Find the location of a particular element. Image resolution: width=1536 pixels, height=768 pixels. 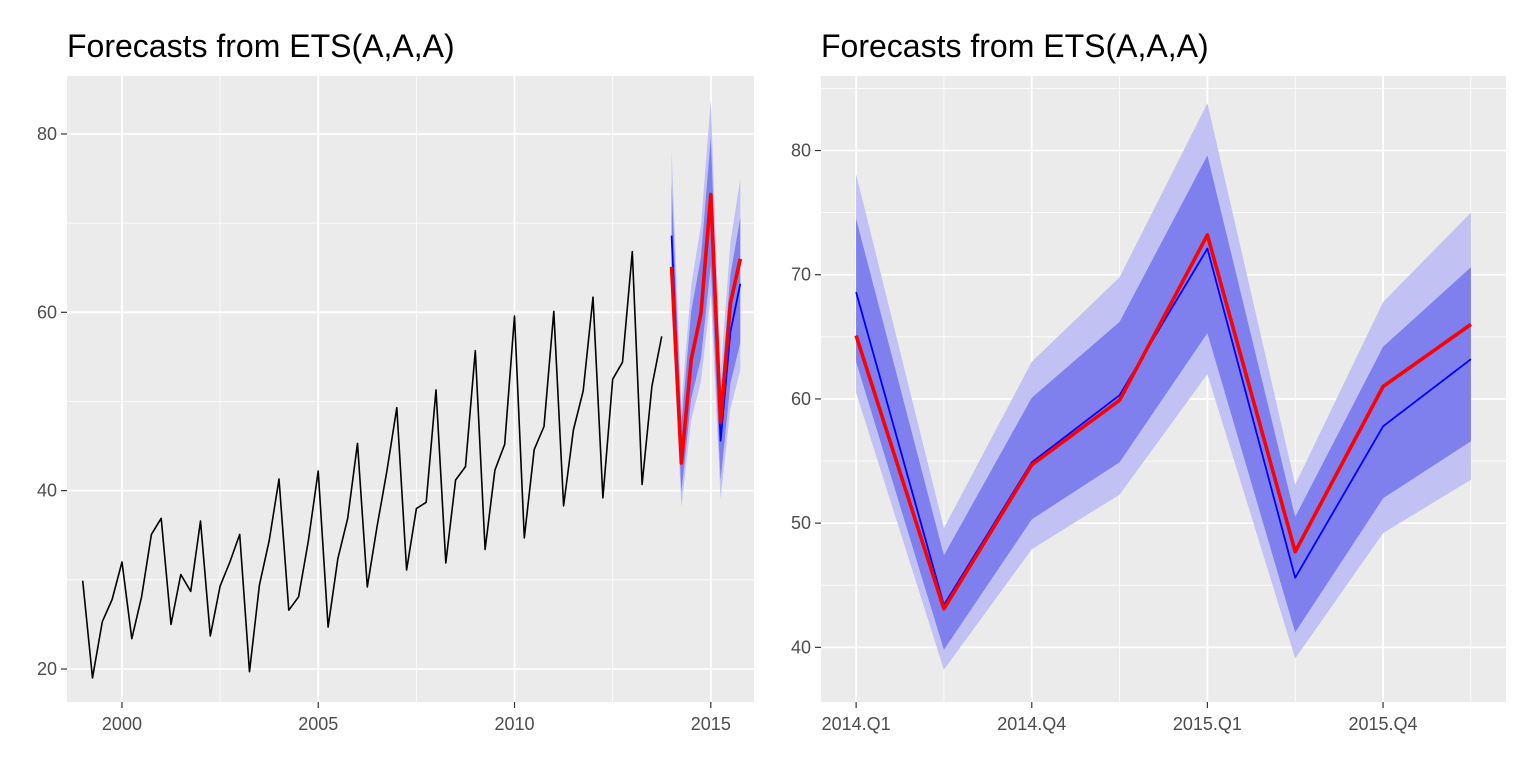

chart-right-x-tick-label: 2014.Q4 is located at coordinates (1031, 724).